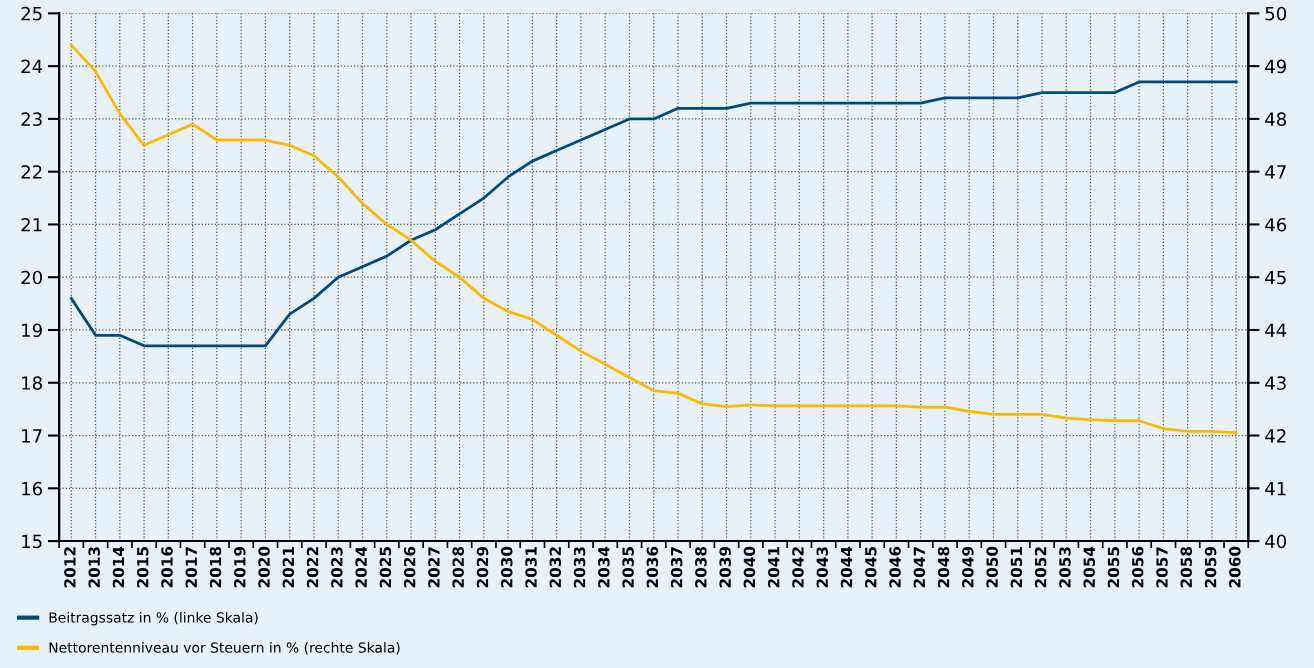  Describe the element at coordinates (31, 119) in the screenshot. I see `y-tick-label: 23` at that location.